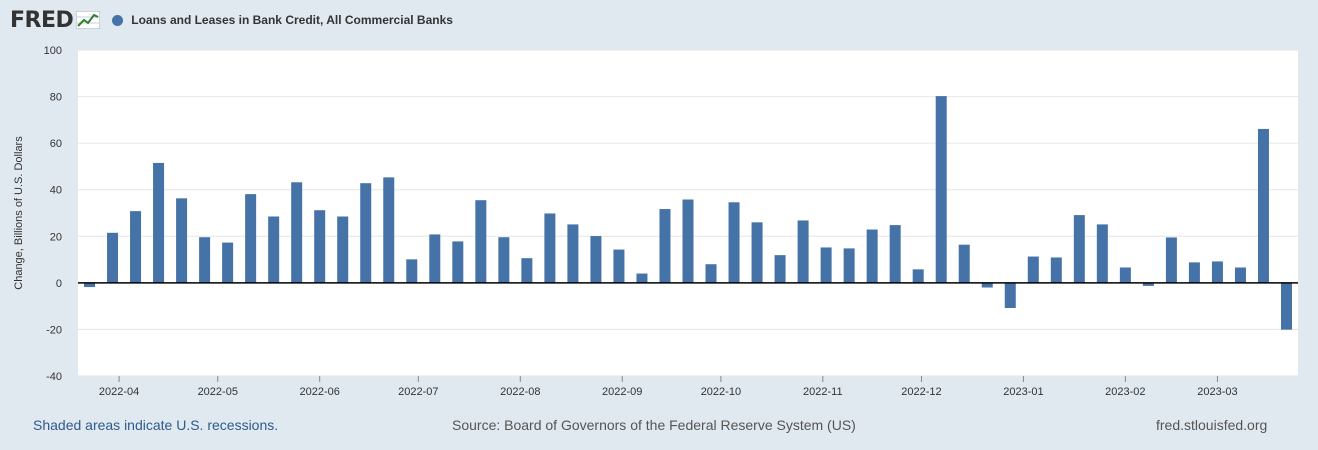 The image size is (1318, 450). I want to click on y-axis-ticks: -40 -20 0 20 40 60 80 100, so click(53, 214).